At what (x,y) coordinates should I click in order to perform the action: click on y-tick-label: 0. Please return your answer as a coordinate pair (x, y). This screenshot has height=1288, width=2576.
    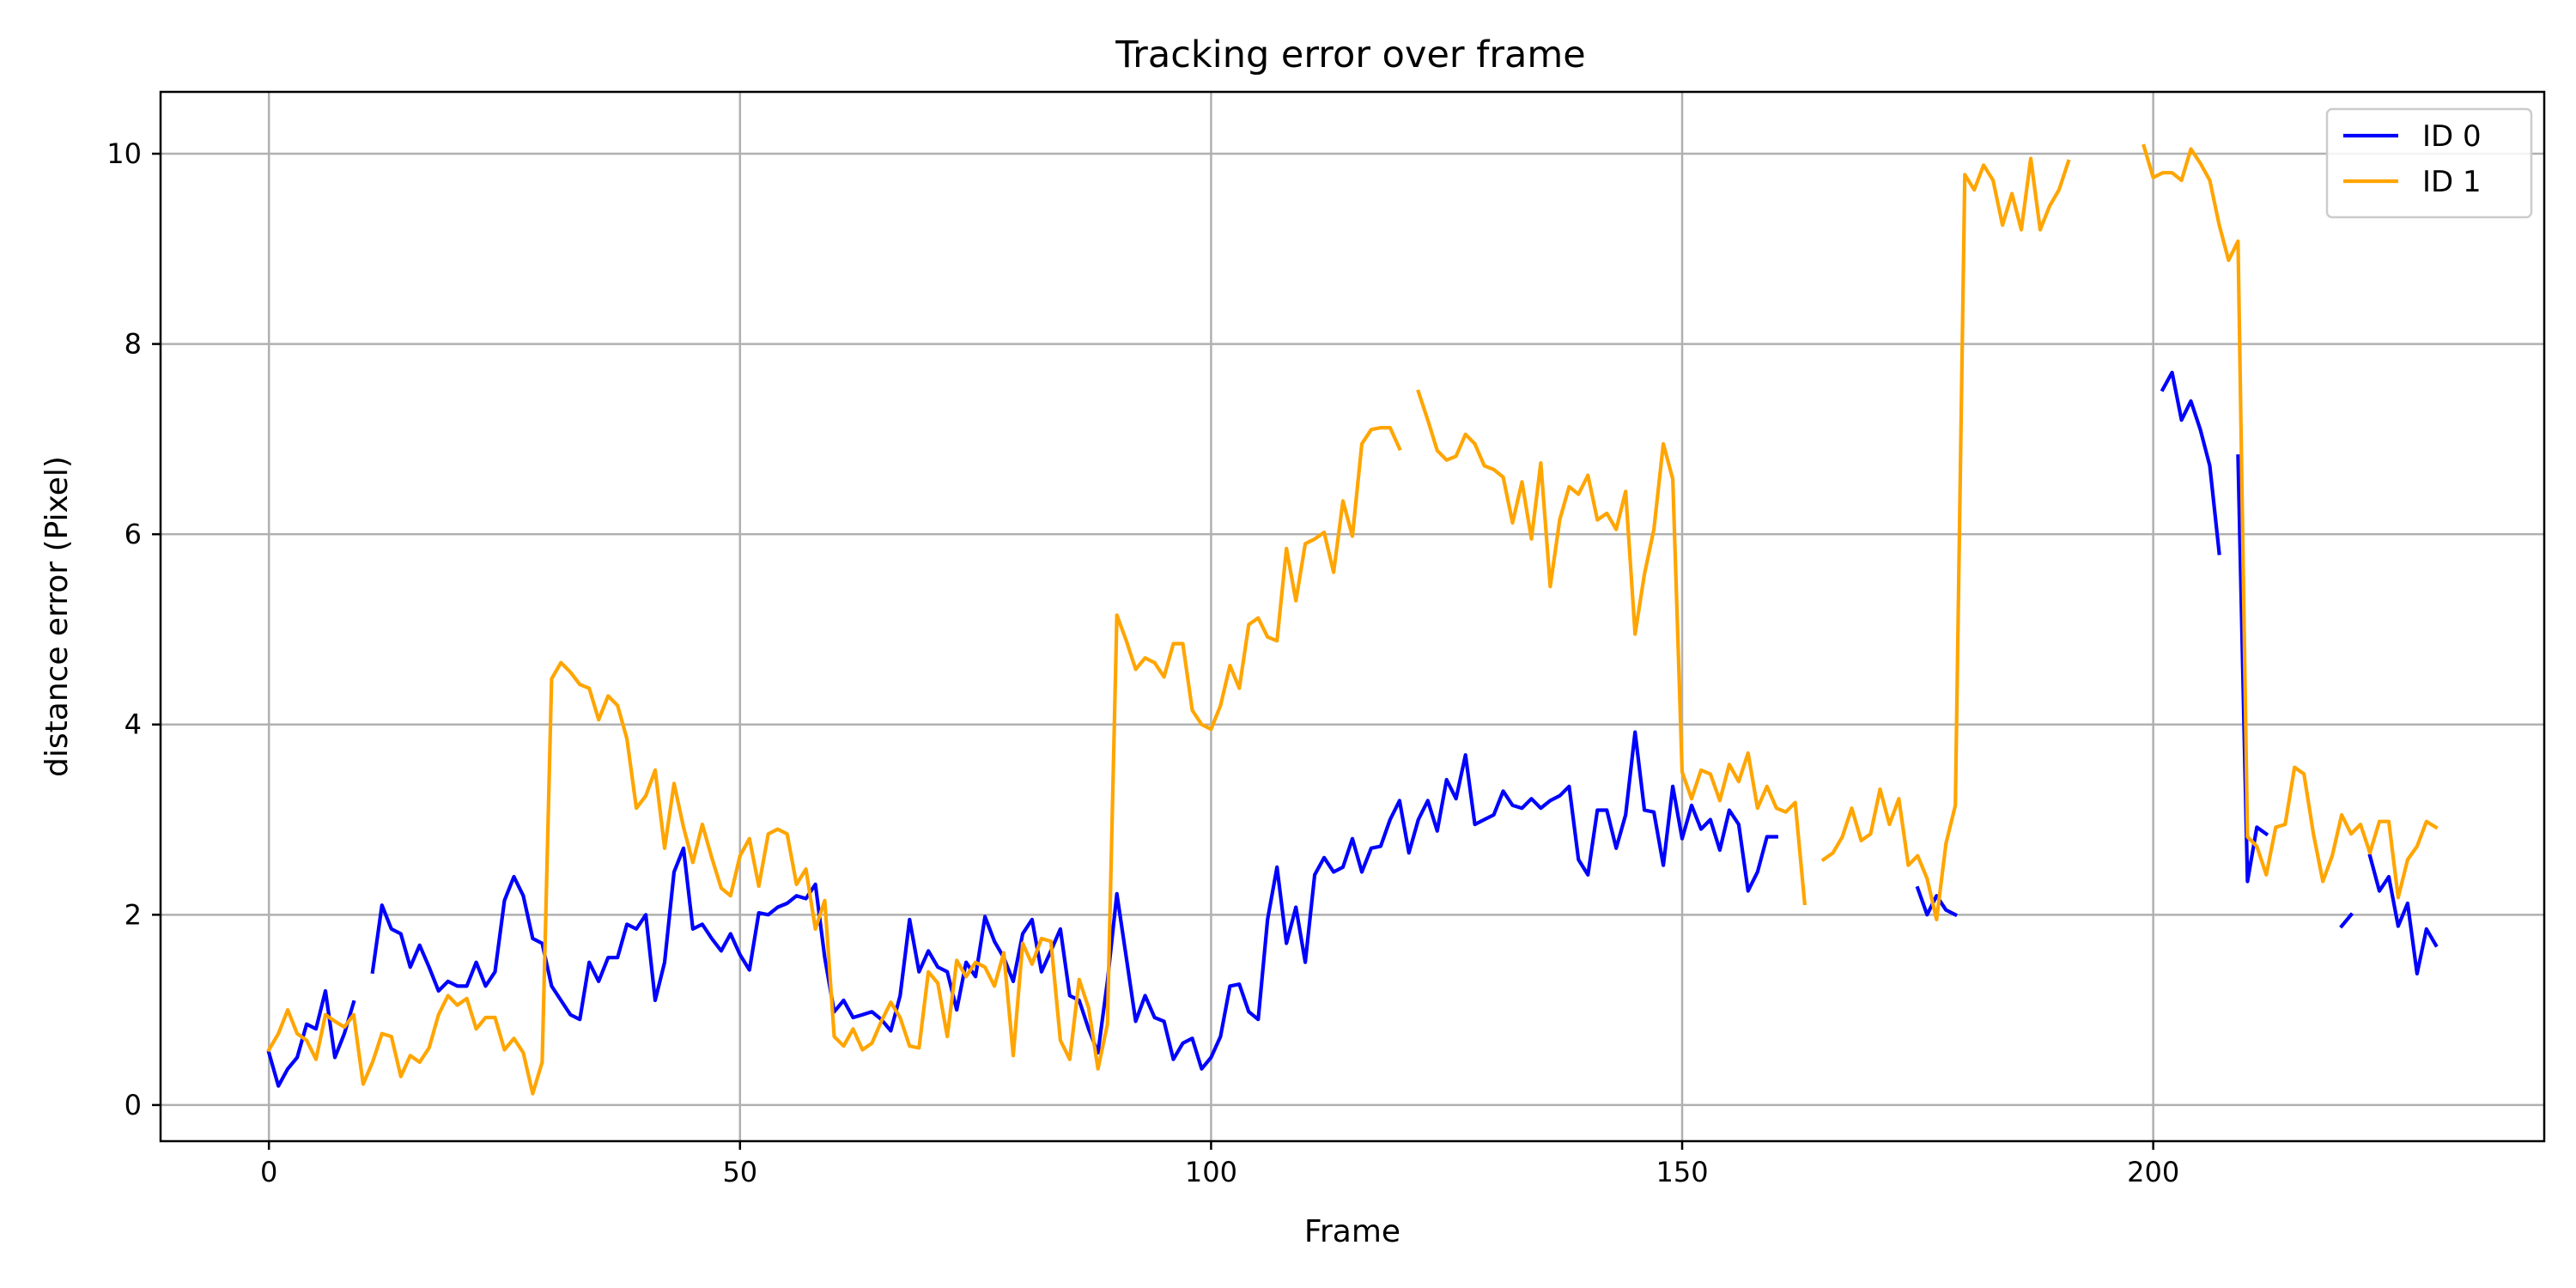
    Looking at the image, I should click on (133, 1105).